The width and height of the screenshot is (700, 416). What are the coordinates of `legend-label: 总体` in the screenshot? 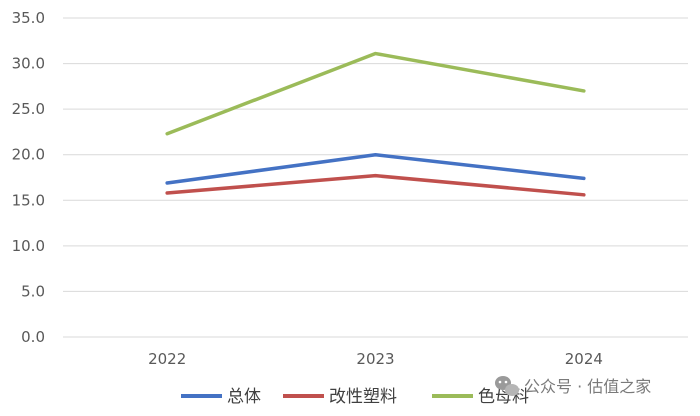 It's located at (244, 397).